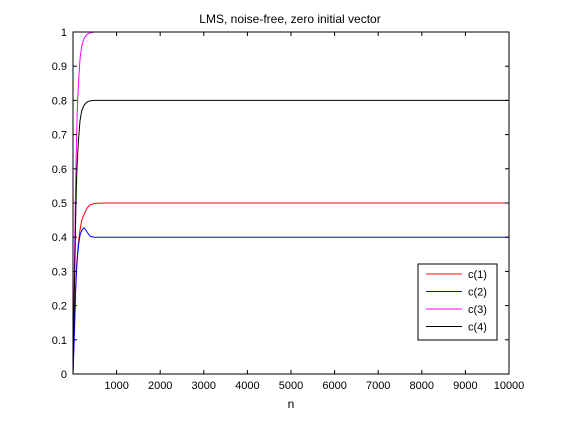 The image size is (561, 425). What do you see at coordinates (509, 386) in the screenshot?
I see `x-tick-label: 10000` at bounding box center [509, 386].